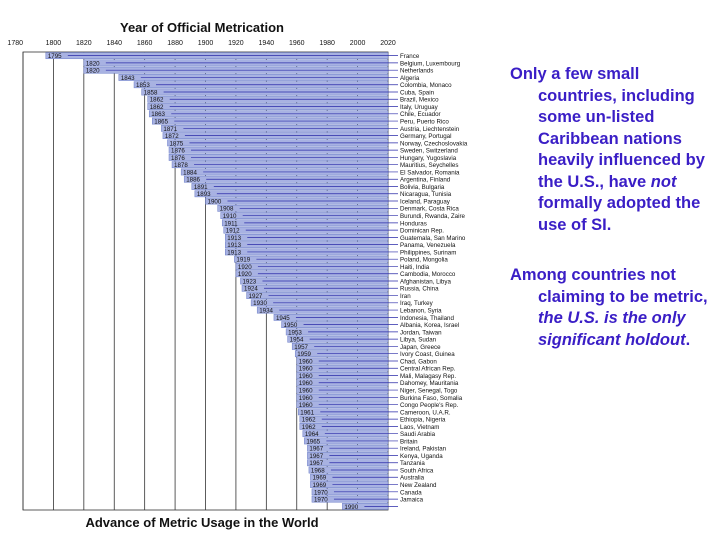  I want to click on country-label: Dominican Rep., so click(422, 231).